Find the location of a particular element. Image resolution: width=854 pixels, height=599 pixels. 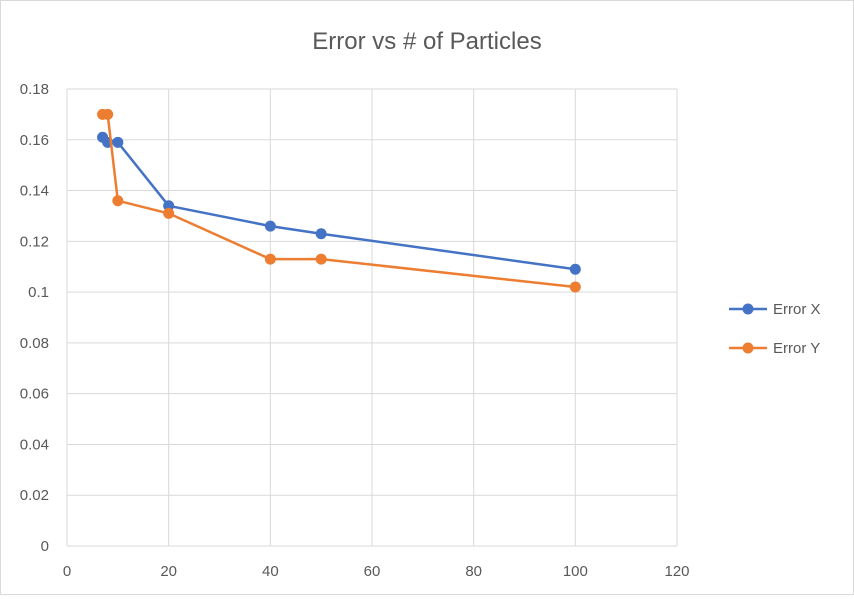

y-tick-label: 0.16 is located at coordinates (34, 140).